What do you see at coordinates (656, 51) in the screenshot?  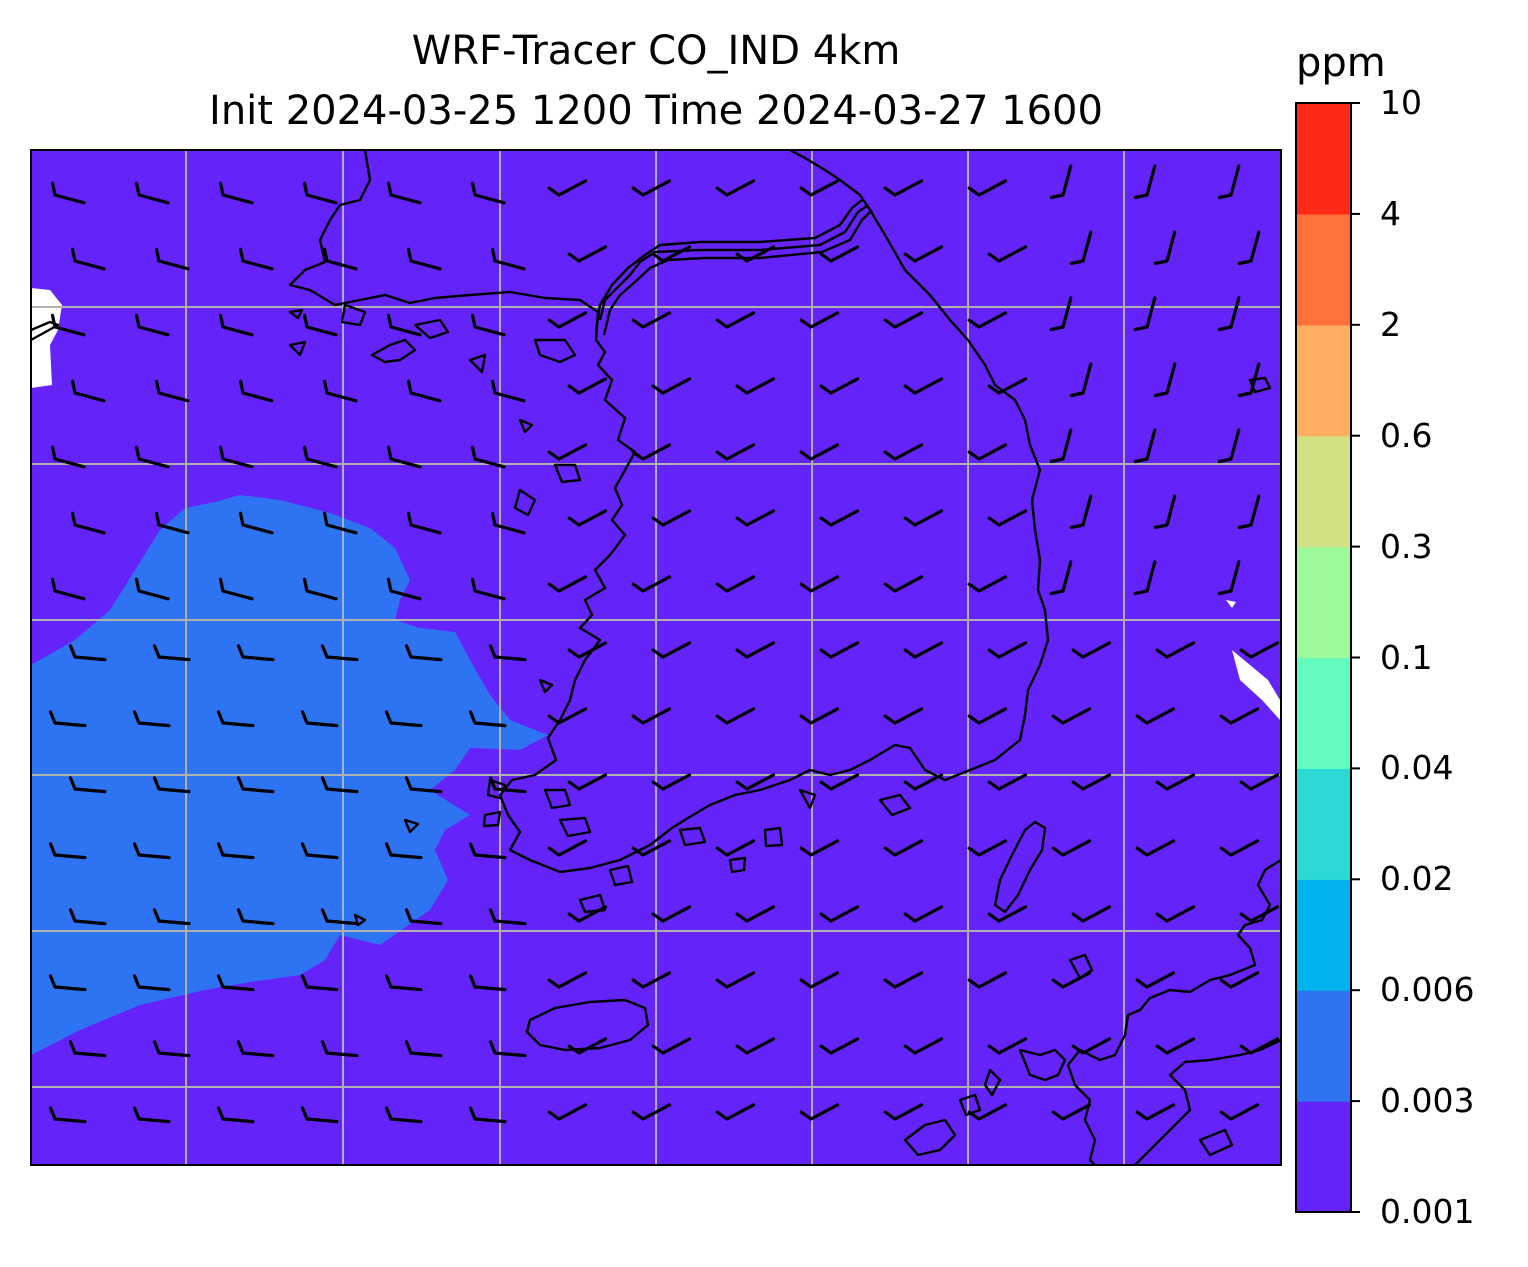 I see `chart-title-line-1: WRF-Tracer CO_IND 4km` at bounding box center [656, 51].